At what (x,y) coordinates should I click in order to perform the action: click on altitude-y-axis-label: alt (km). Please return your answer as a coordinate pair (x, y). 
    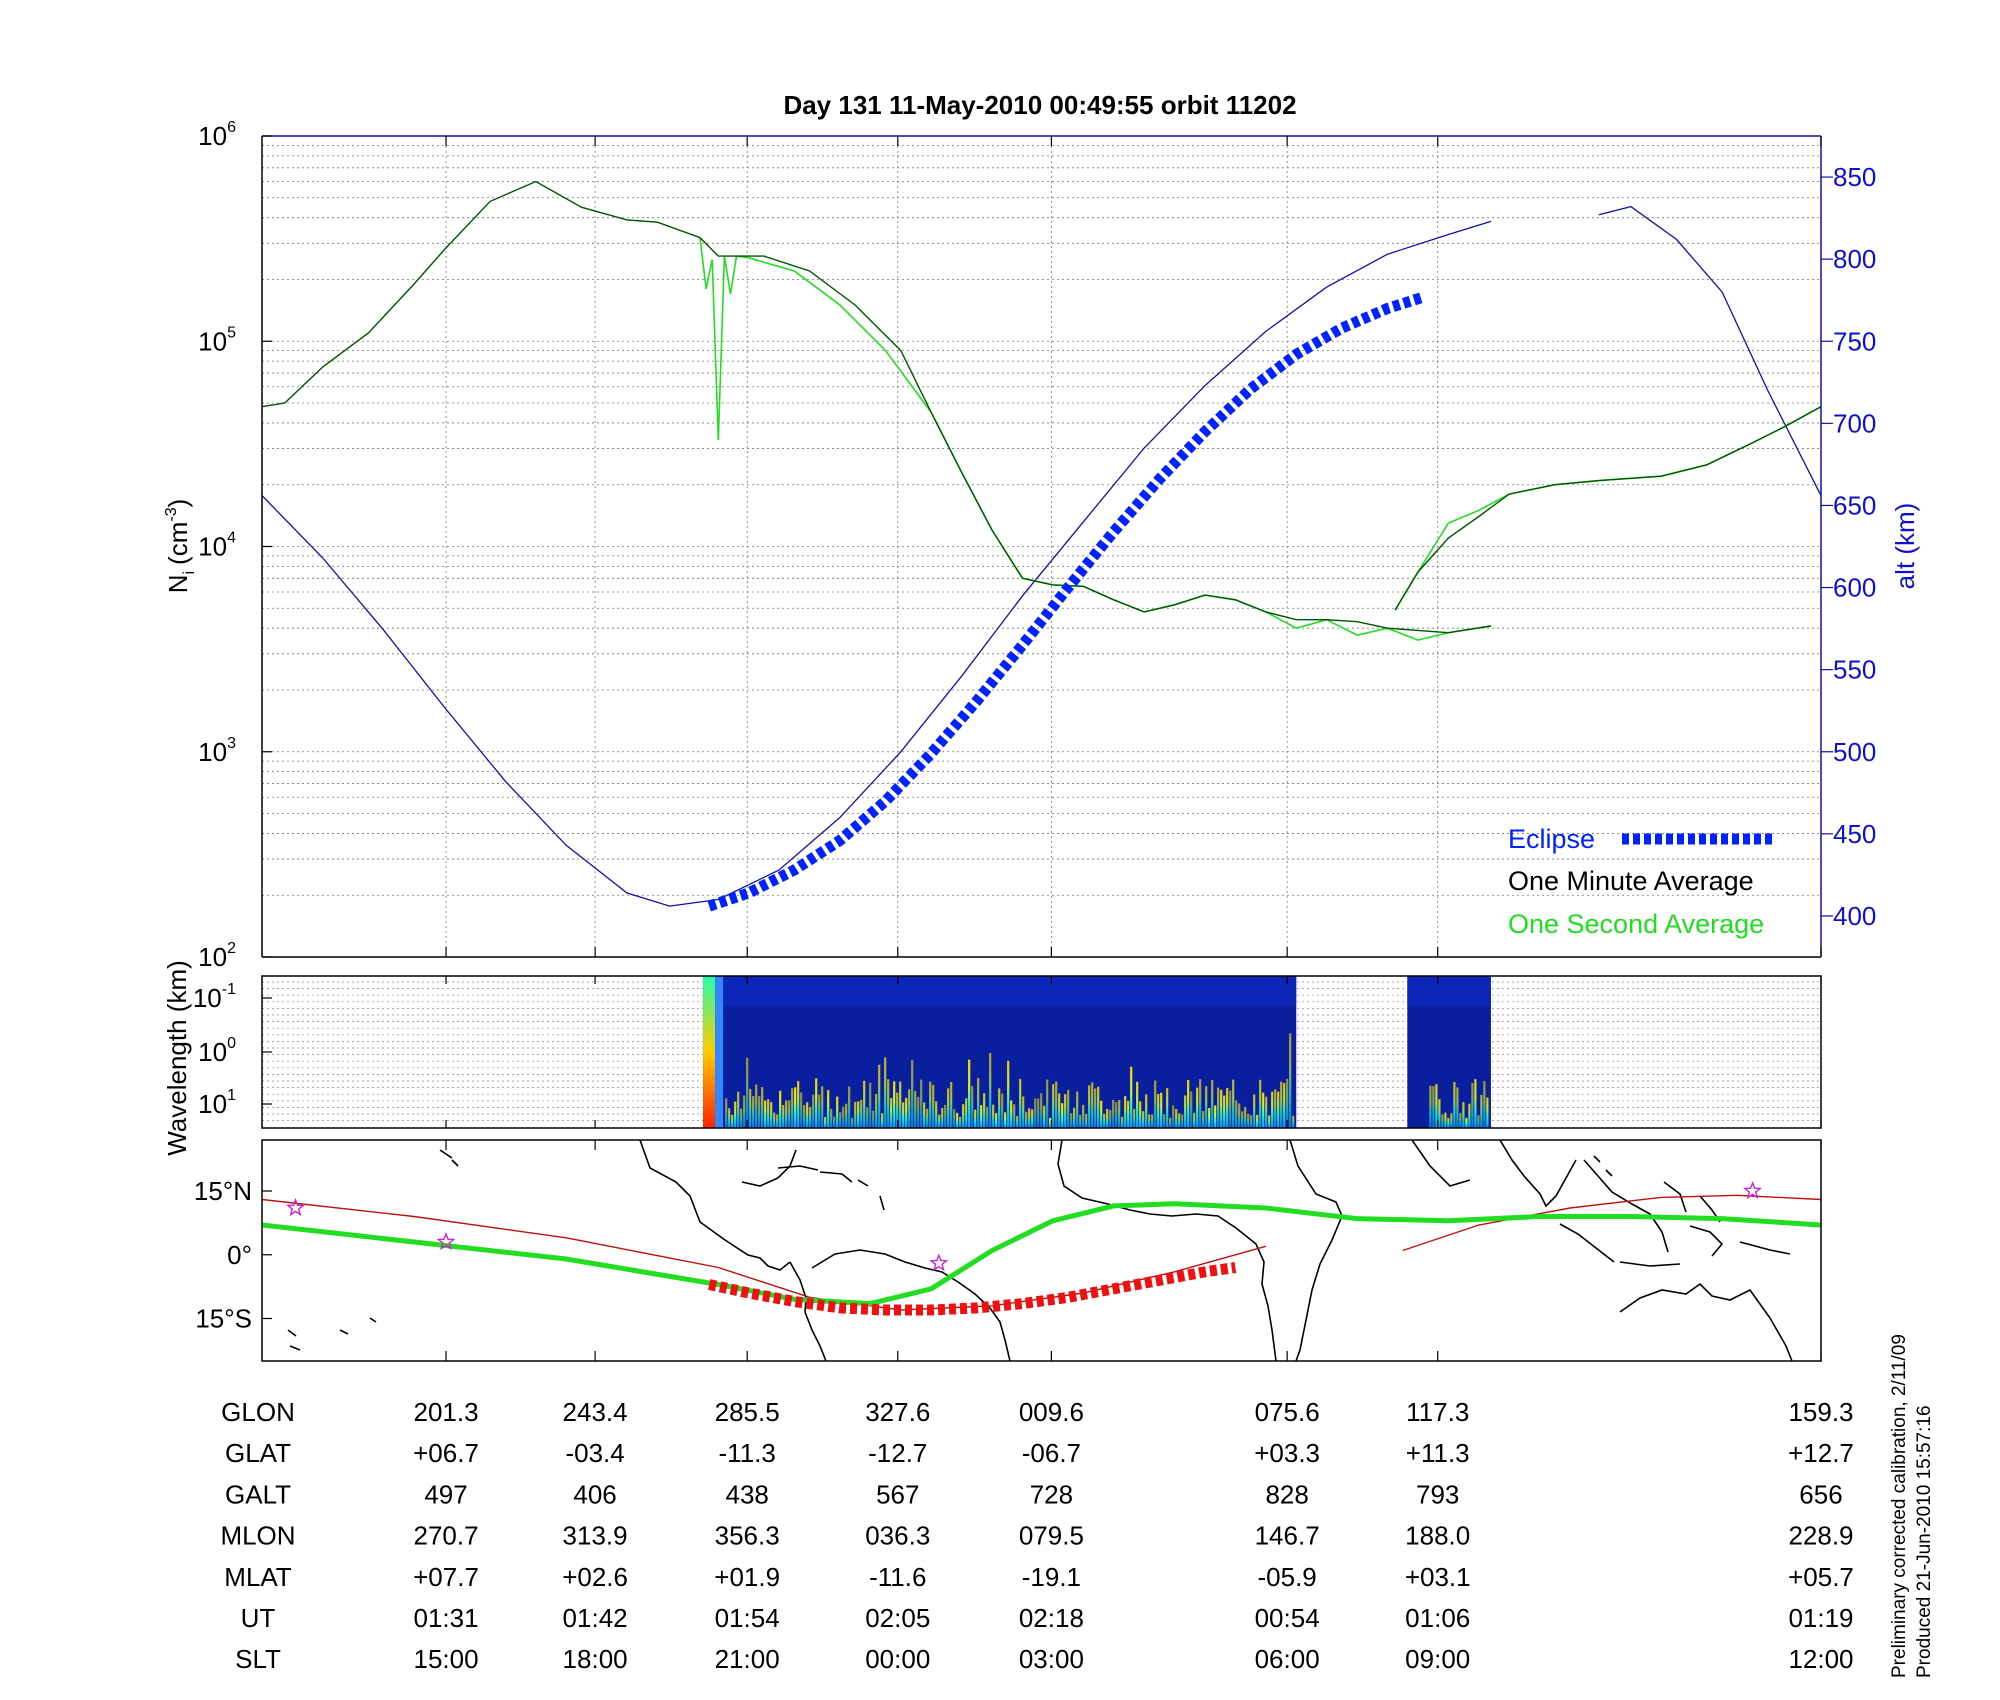
    Looking at the image, I should click on (1905, 546).